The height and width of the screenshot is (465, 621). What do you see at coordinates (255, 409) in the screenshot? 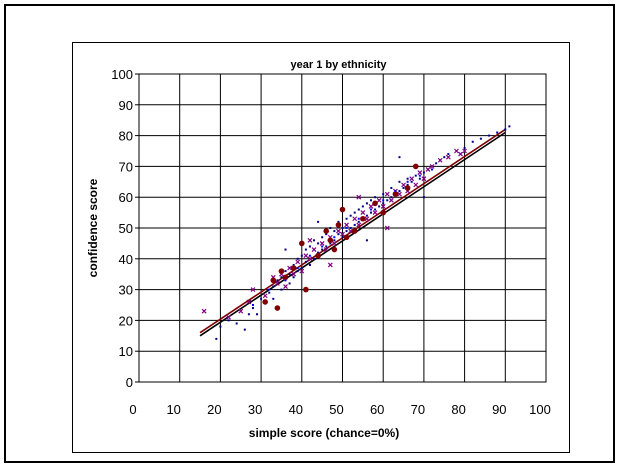
I see `x-tick-label: 30` at bounding box center [255, 409].